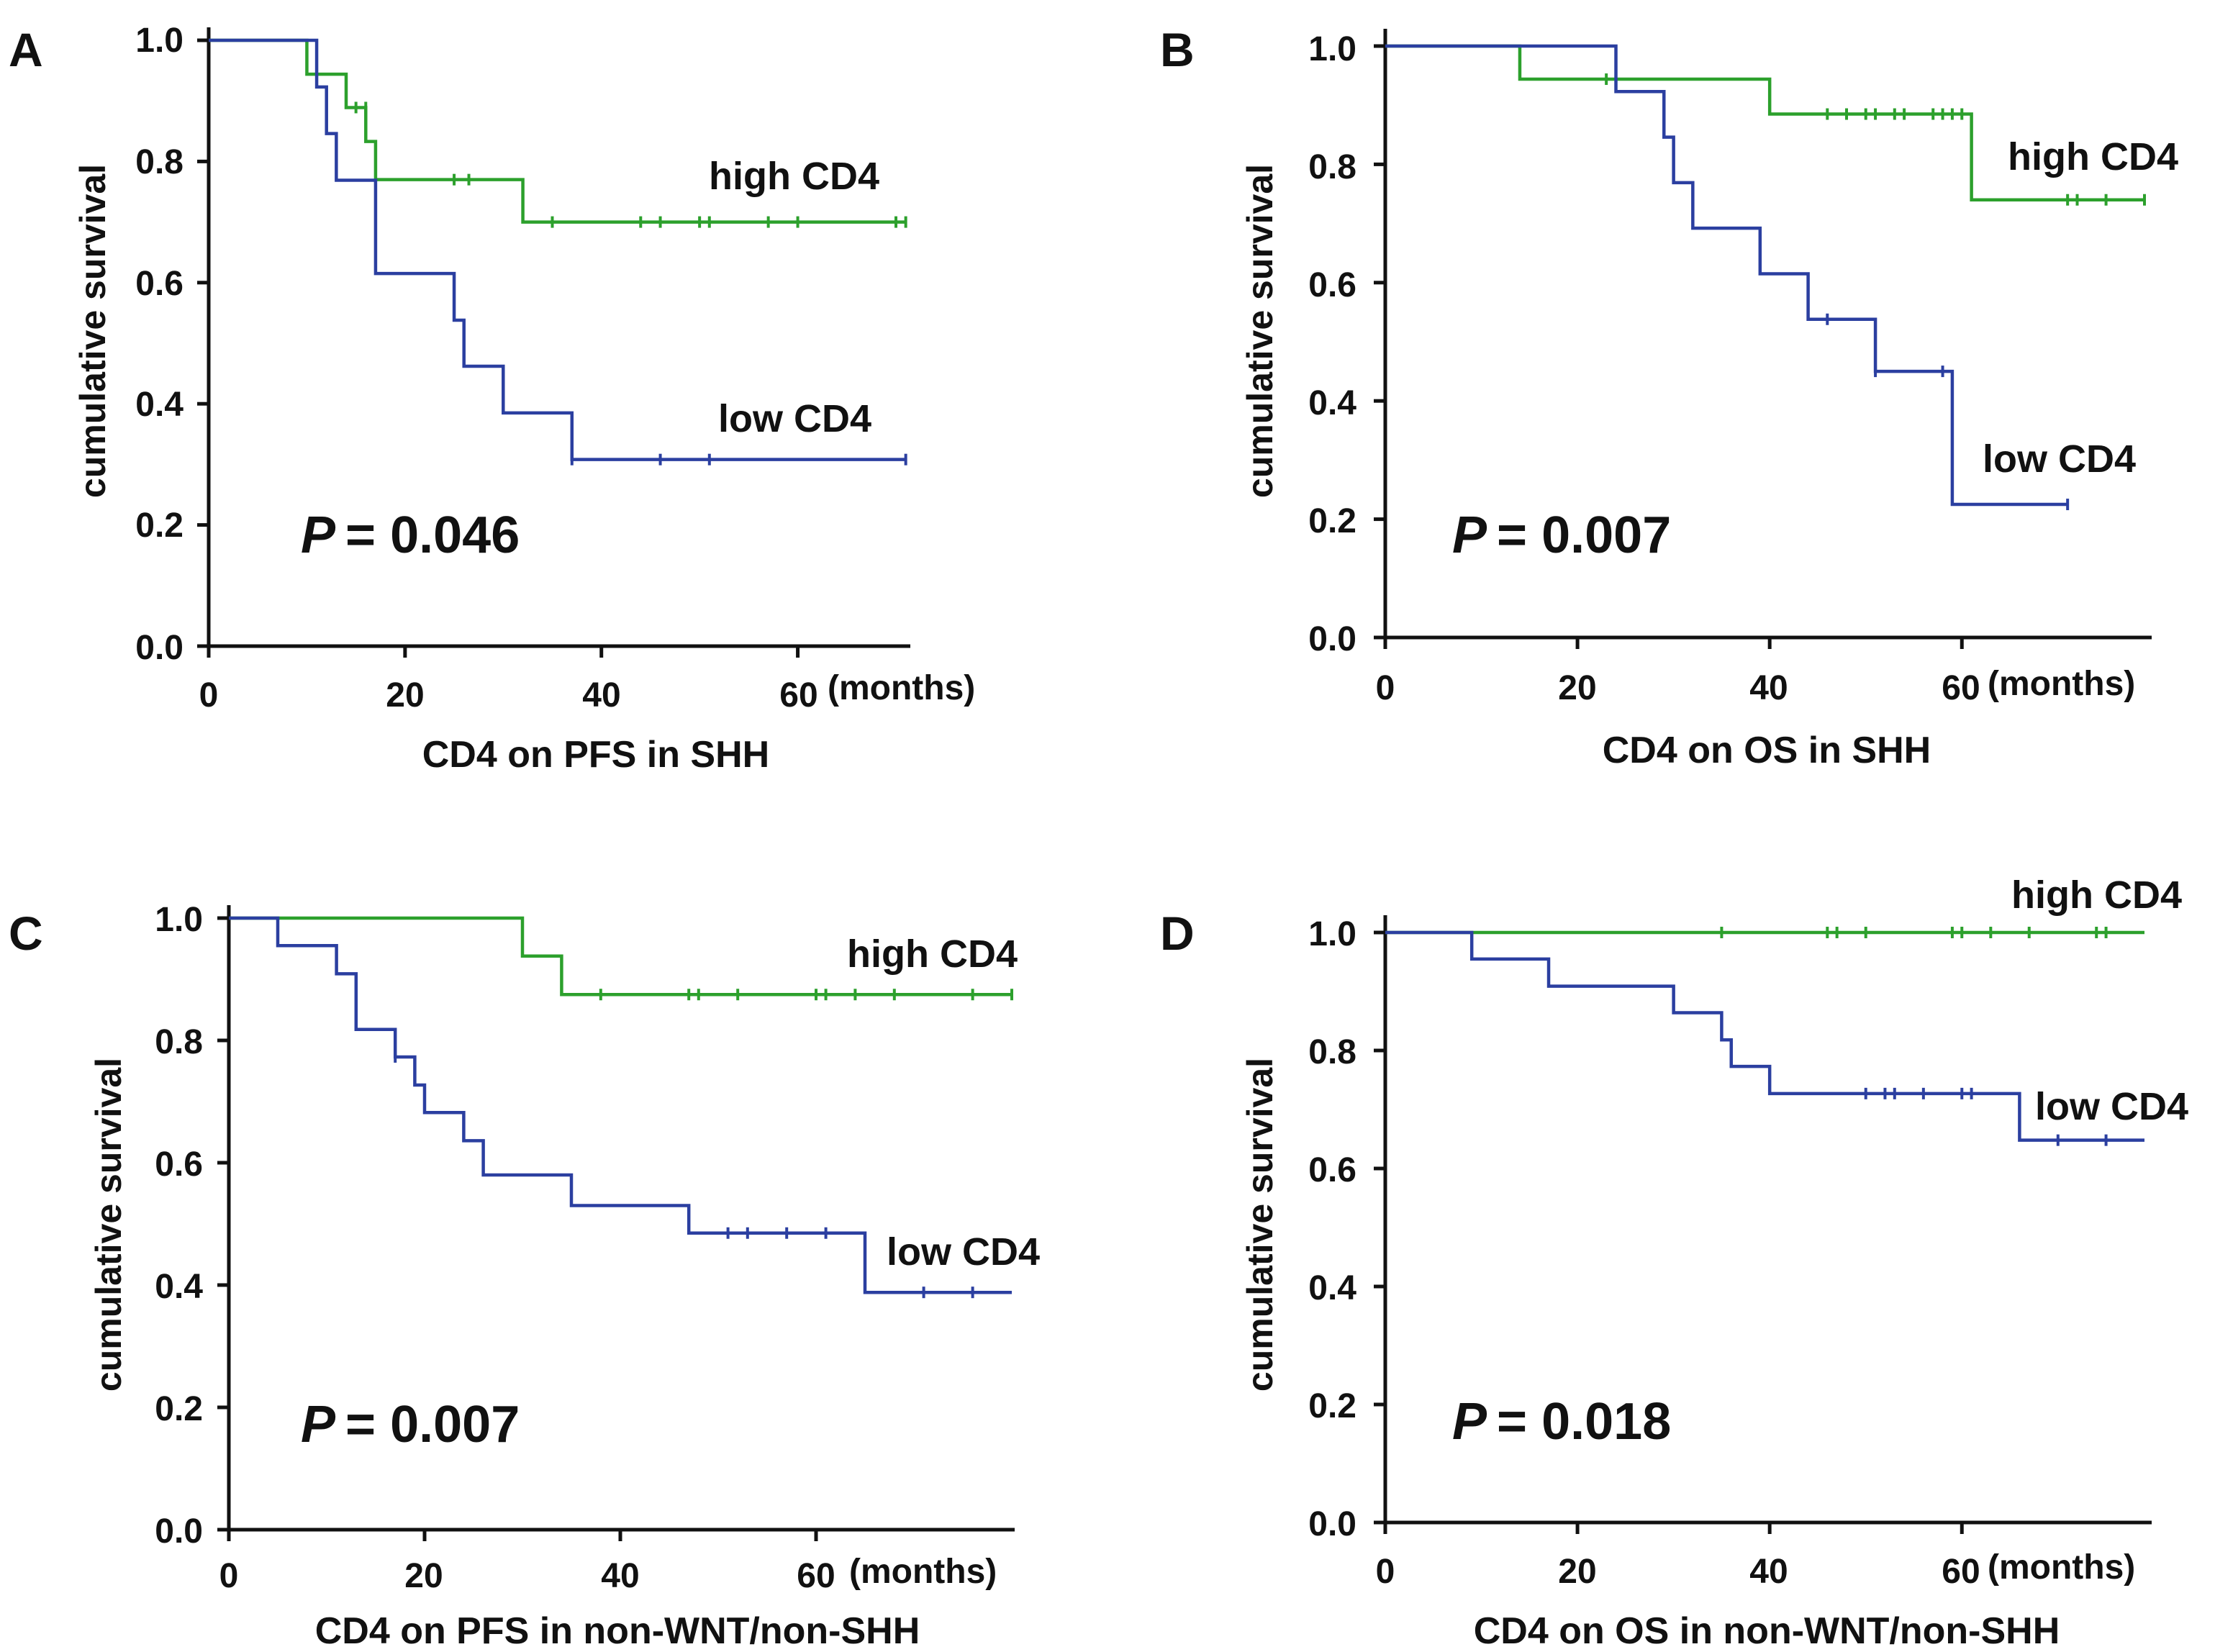 The height and width of the screenshot is (1652, 2215). What do you see at coordinates (595, 755) in the screenshot?
I see `chart-title: CD4 on PFS in SHH` at bounding box center [595, 755].